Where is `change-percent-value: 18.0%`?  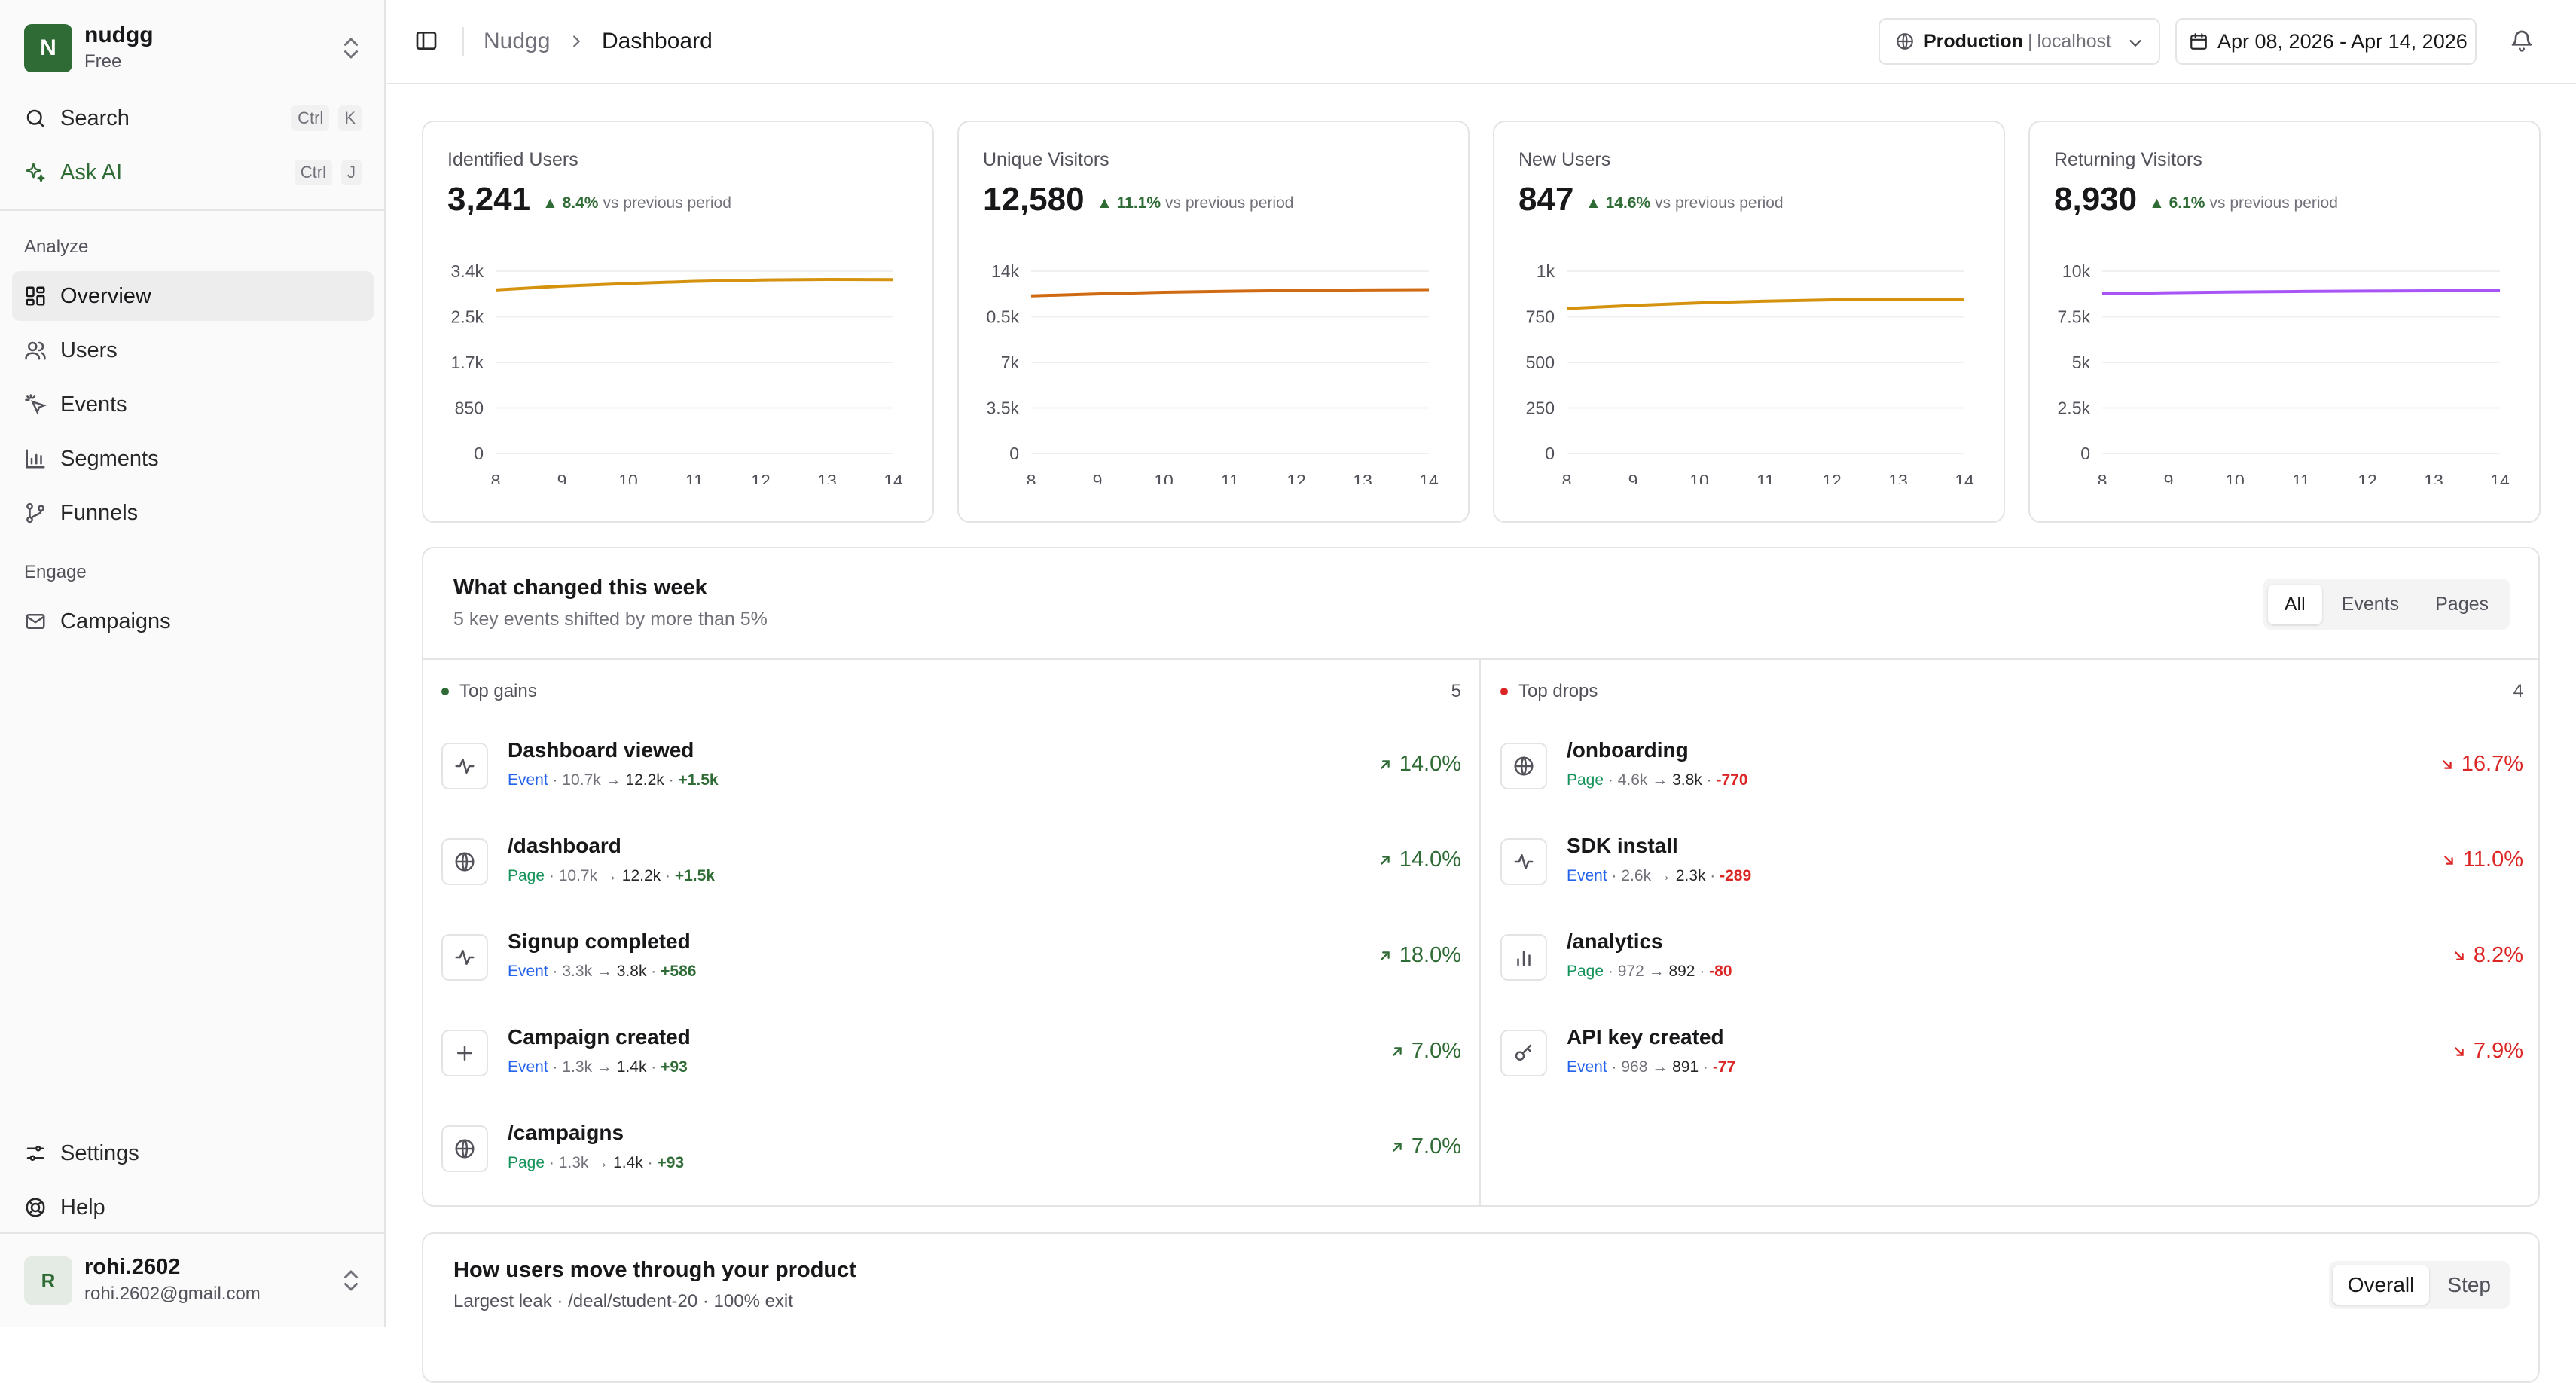 change-percent-value: 18.0% is located at coordinates (1430, 955).